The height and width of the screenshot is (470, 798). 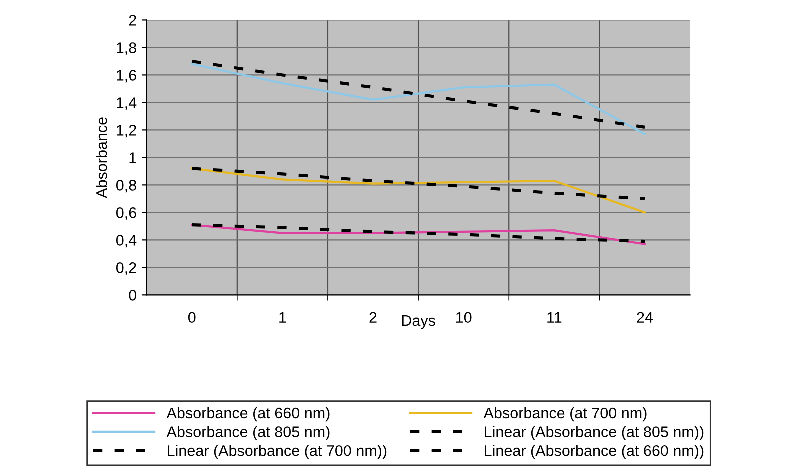 What do you see at coordinates (127, 104) in the screenshot?
I see `y-tick-label: 1,4` at bounding box center [127, 104].